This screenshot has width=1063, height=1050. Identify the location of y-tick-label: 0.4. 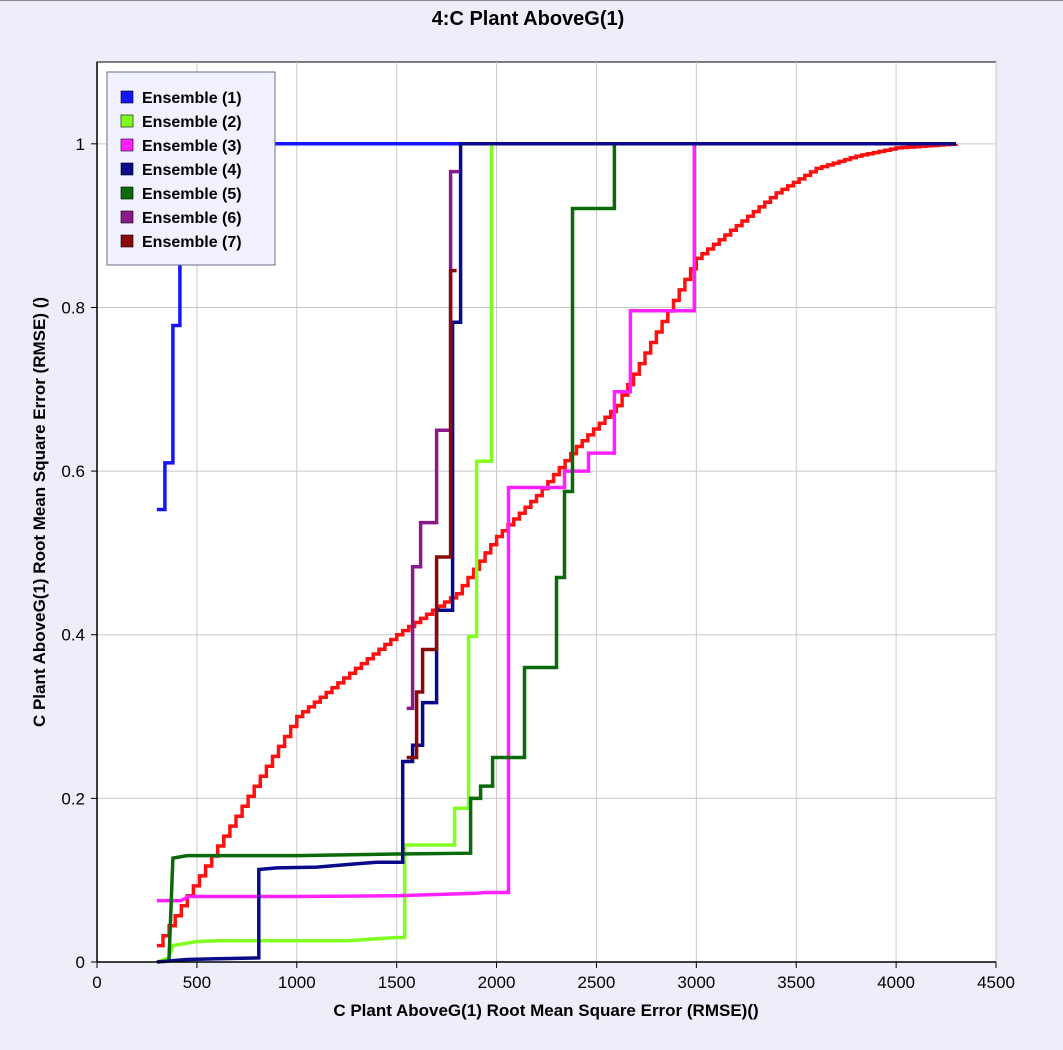
(73, 635).